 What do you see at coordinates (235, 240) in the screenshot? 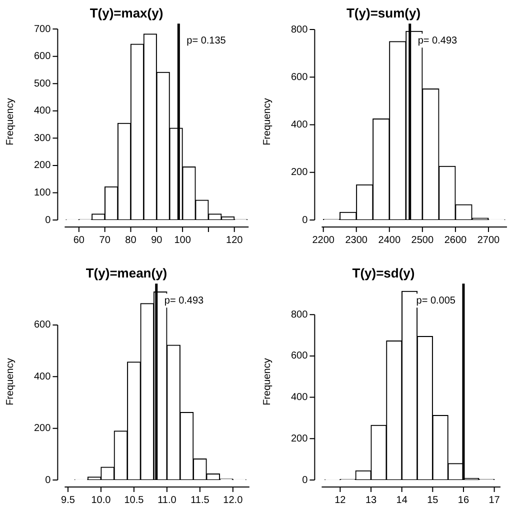
I see `x-tick-label: 120` at bounding box center [235, 240].